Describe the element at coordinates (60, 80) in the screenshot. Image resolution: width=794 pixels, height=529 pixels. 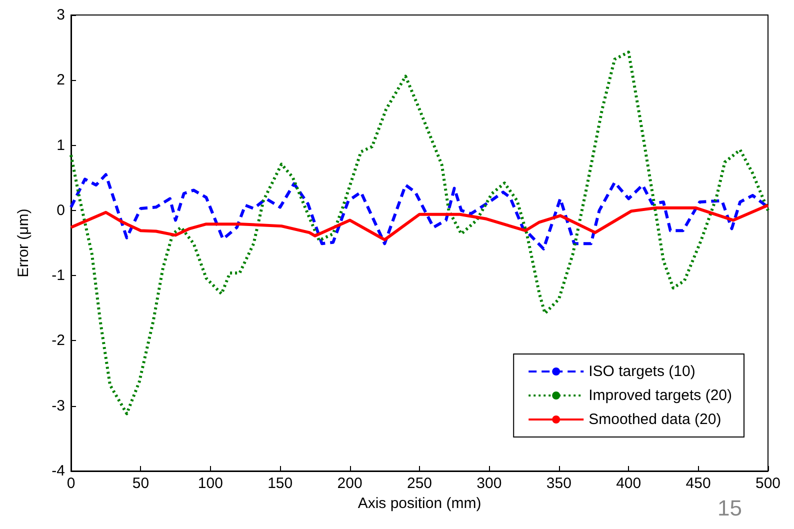
I see `y-tick-label: 2` at that location.